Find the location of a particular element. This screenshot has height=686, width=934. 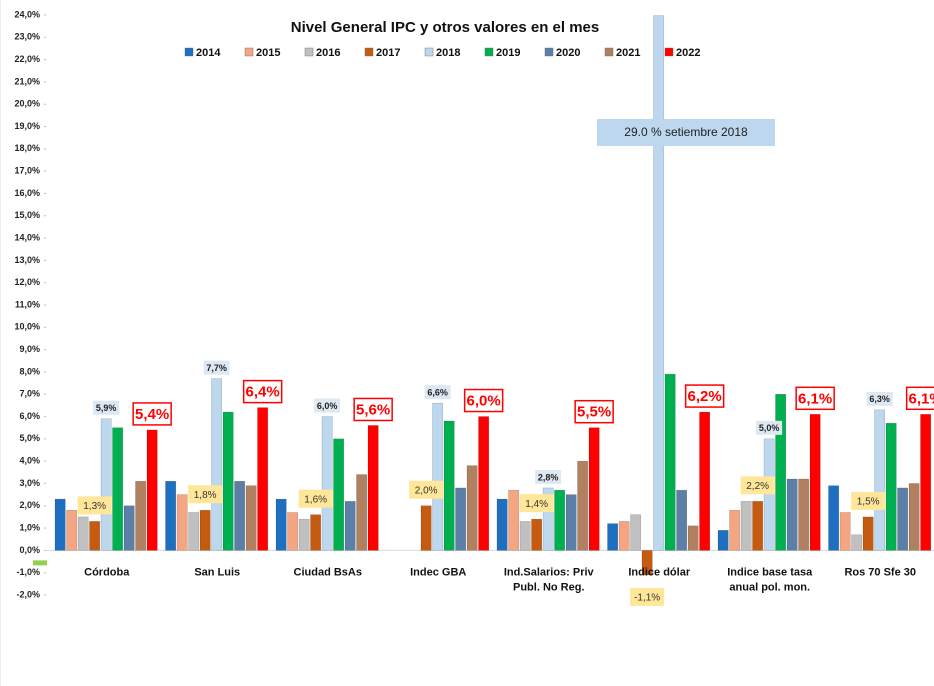

data-label: 2,2% is located at coordinates (757, 486).